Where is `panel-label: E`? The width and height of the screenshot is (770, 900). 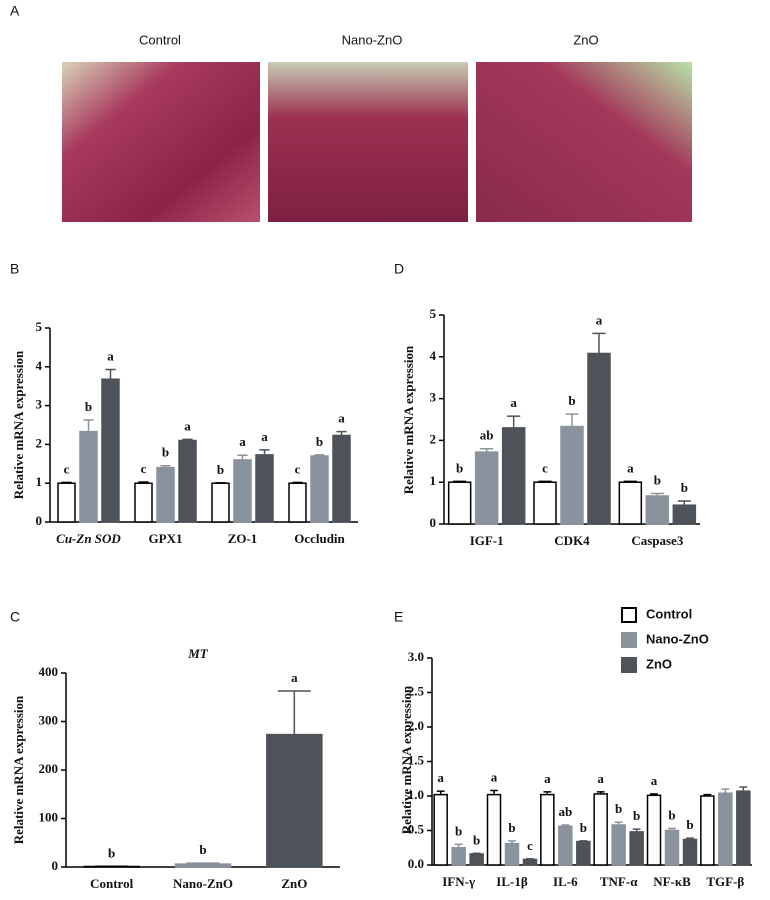 panel-label: E is located at coordinates (398, 617).